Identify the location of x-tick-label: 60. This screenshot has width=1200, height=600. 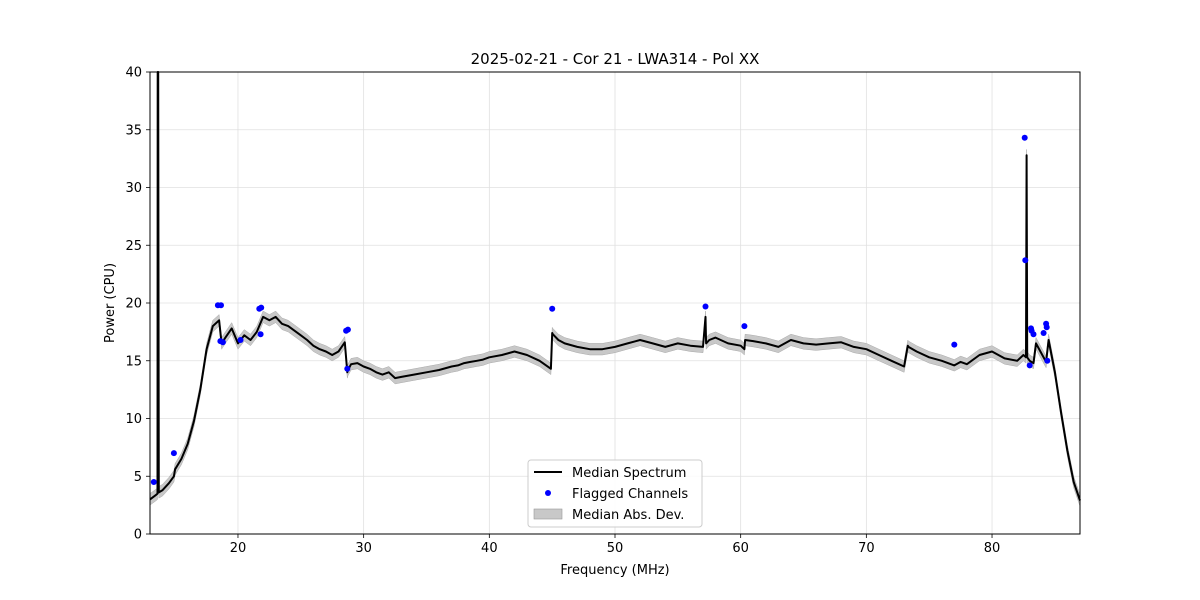
(740, 548).